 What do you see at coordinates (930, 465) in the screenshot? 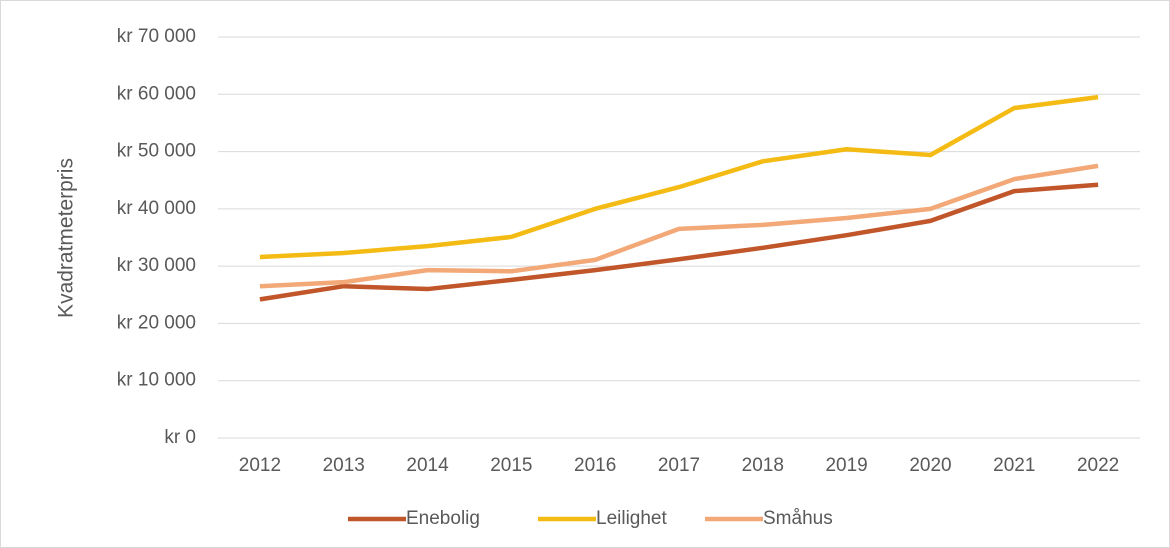
I see `x-tick-label: 2020` at bounding box center [930, 465].